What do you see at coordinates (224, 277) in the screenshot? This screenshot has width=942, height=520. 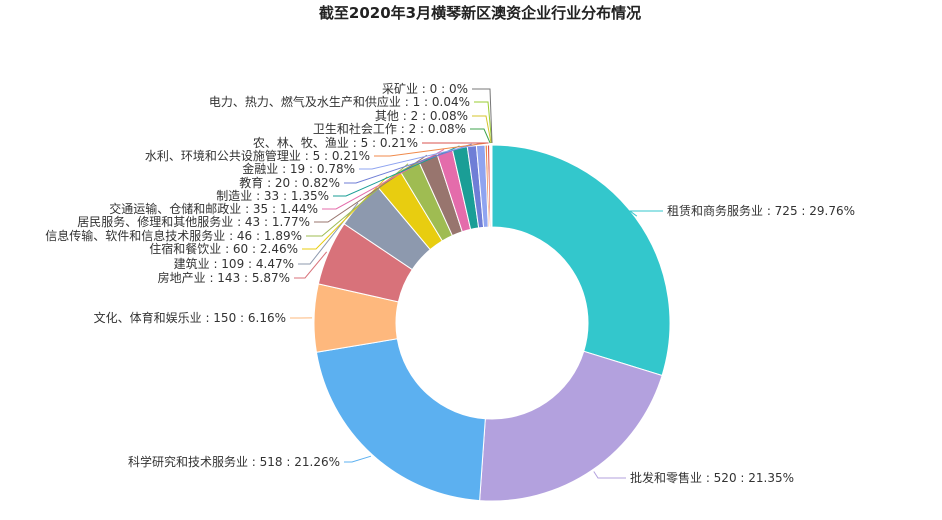 I see `slice-4-label: 房地产业 : 143 : 5.87%` at bounding box center [224, 277].